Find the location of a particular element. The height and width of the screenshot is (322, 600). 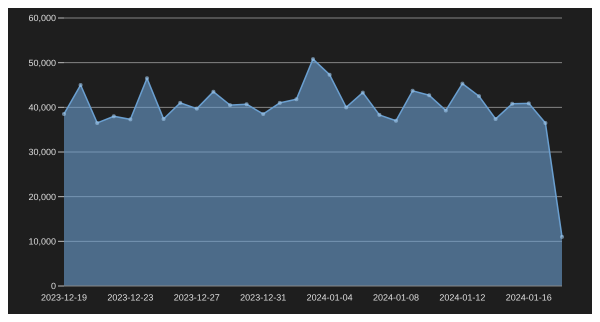

x-tick-label: 2023-12-31 is located at coordinates (263, 297).